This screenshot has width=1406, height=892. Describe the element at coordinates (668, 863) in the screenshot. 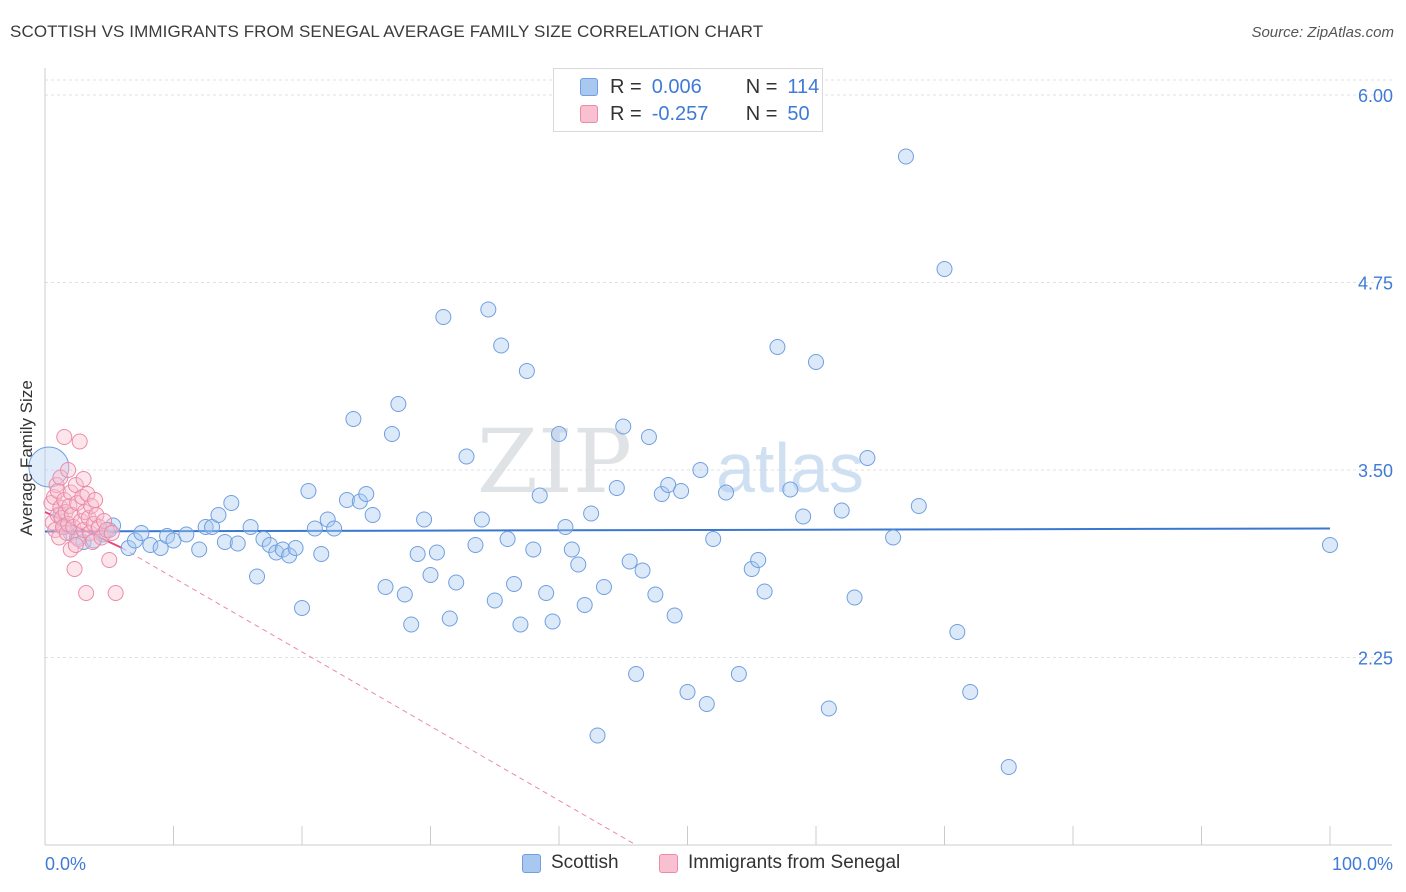

I see `series-swatch-pink` at that location.